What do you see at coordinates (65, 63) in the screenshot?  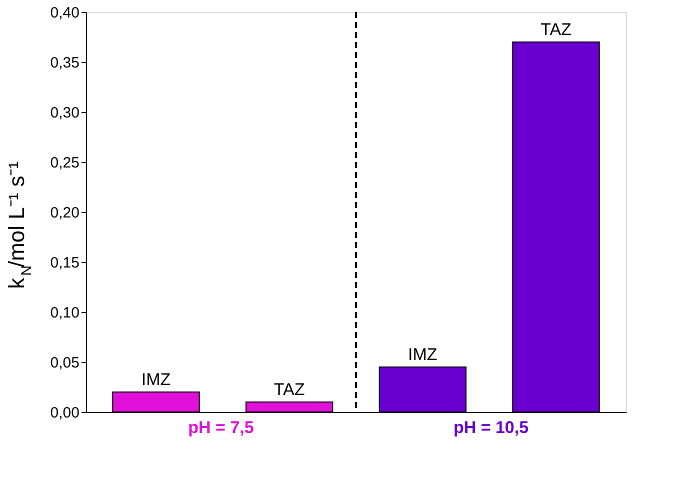 I see `y-tick-label: 0,35` at bounding box center [65, 63].